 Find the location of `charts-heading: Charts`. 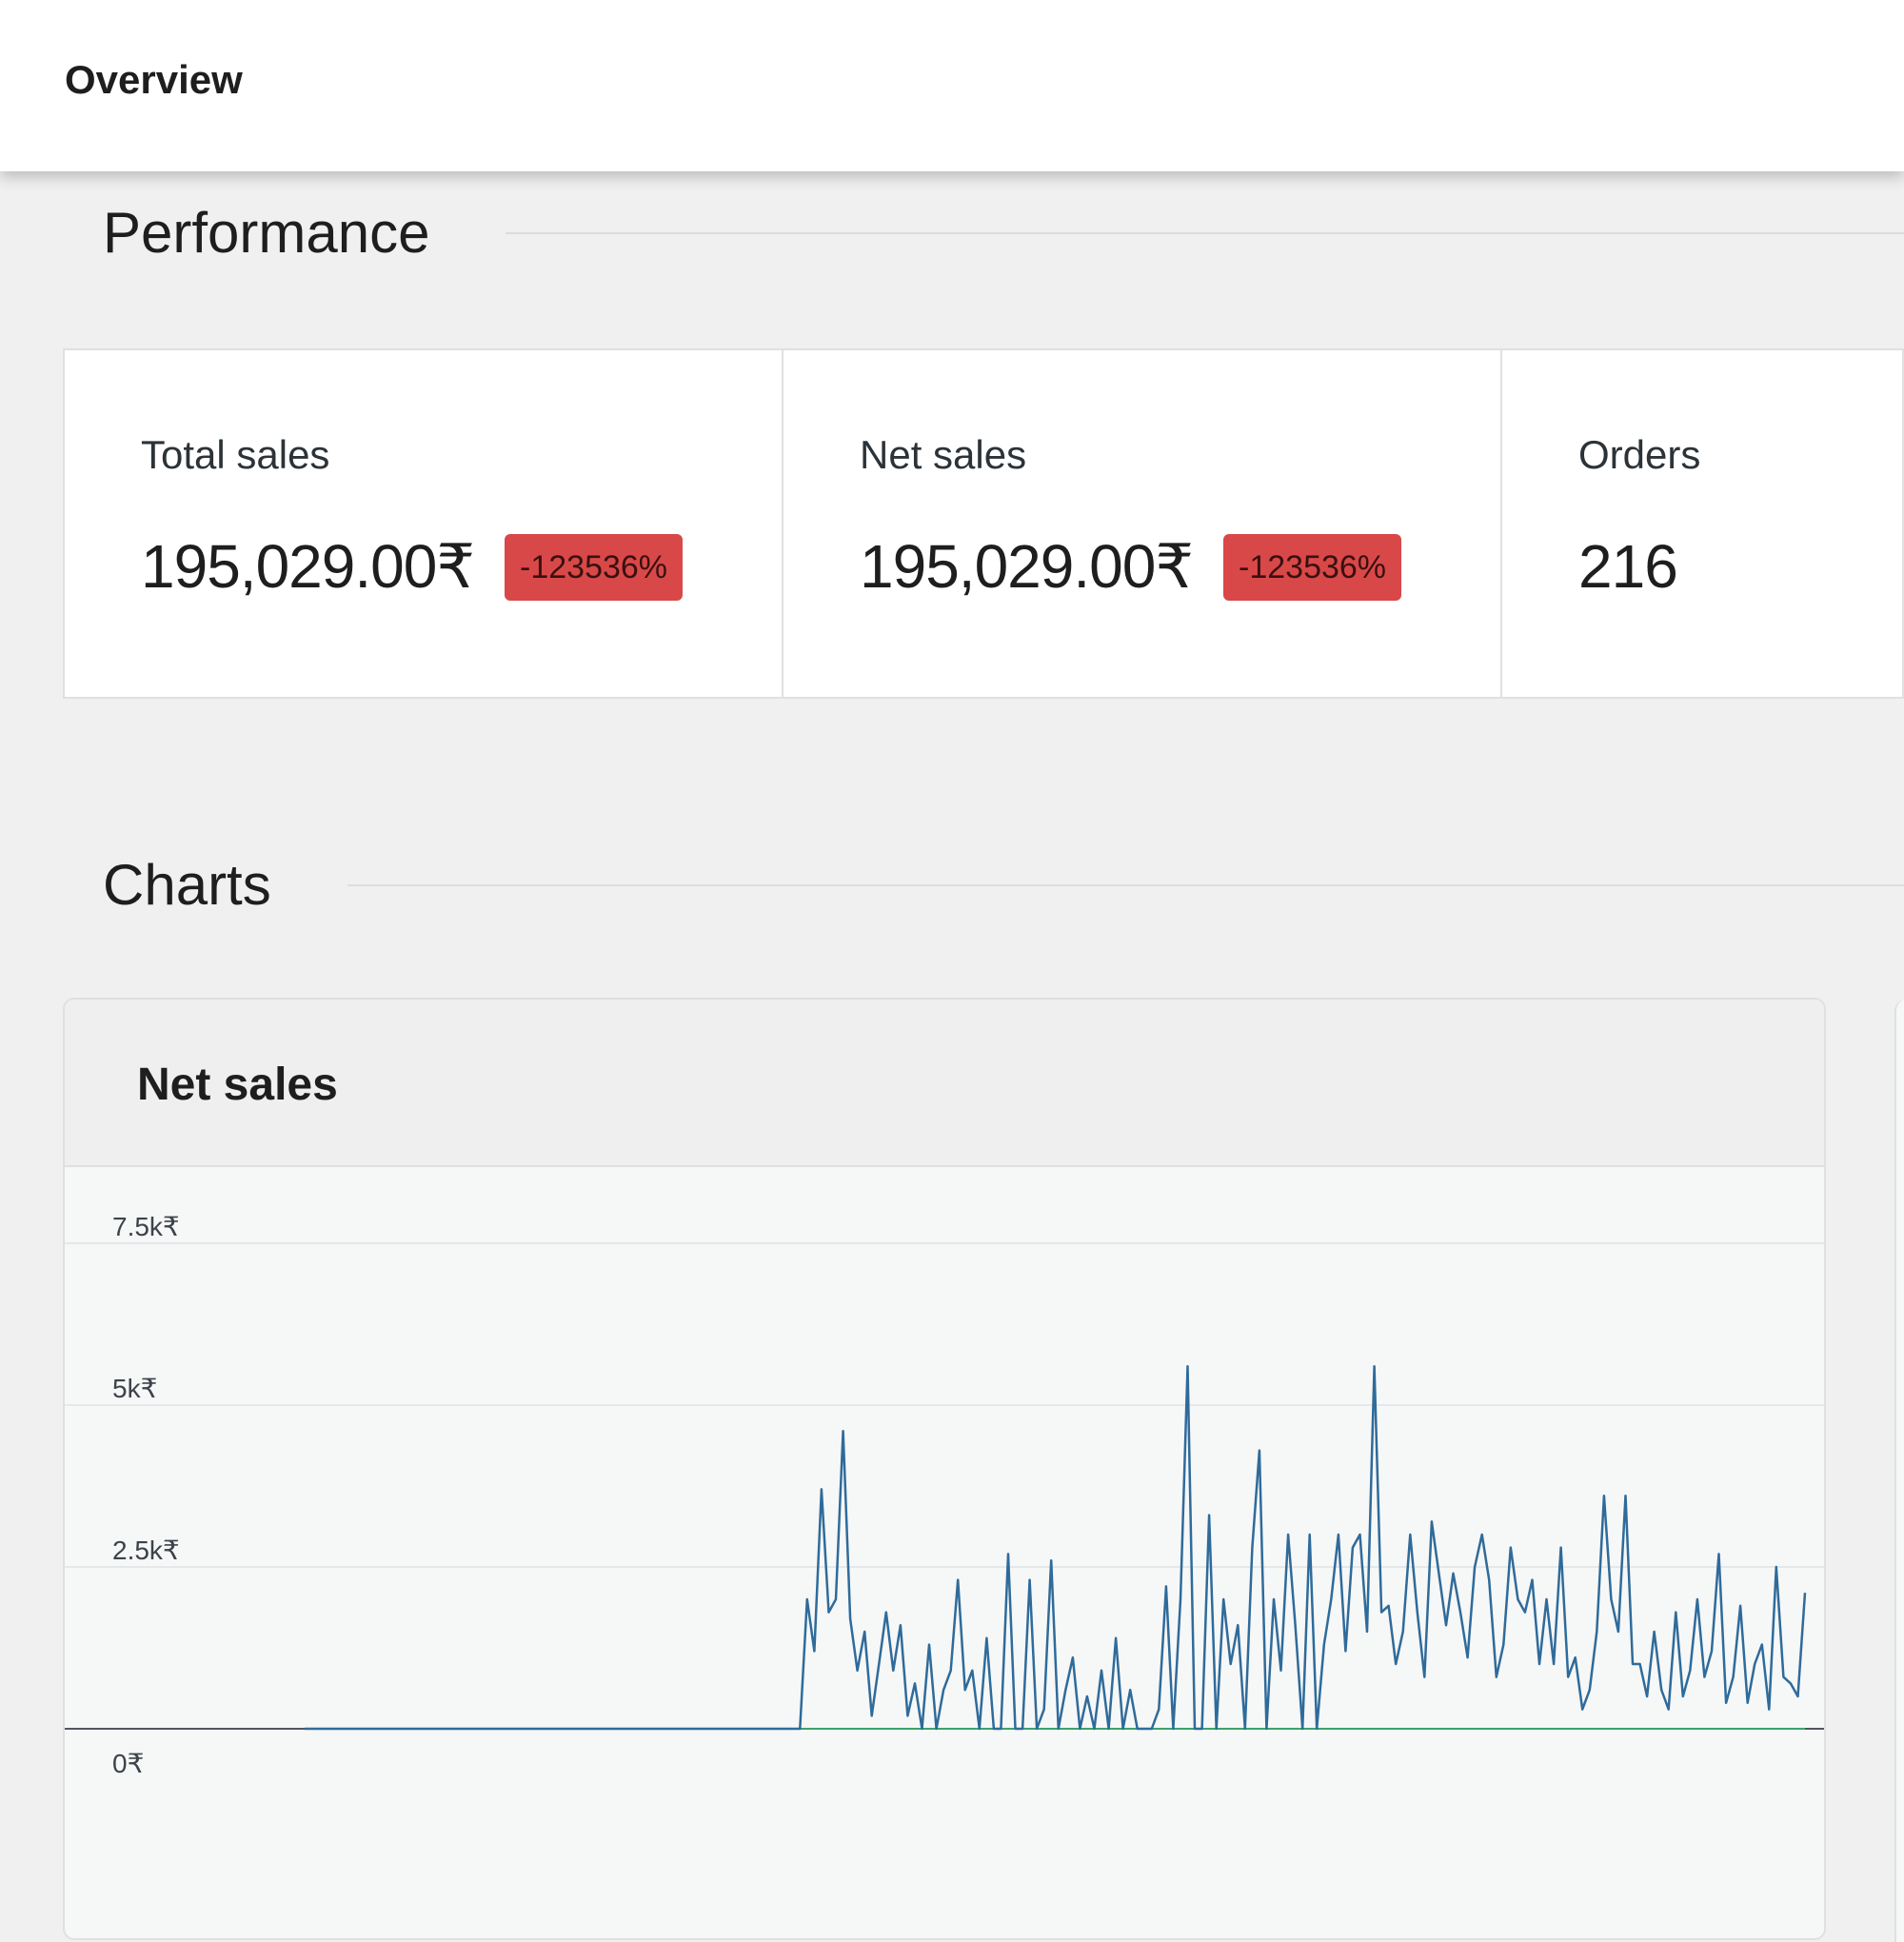

charts-heading: Charts is located at coordinates (187, 885).